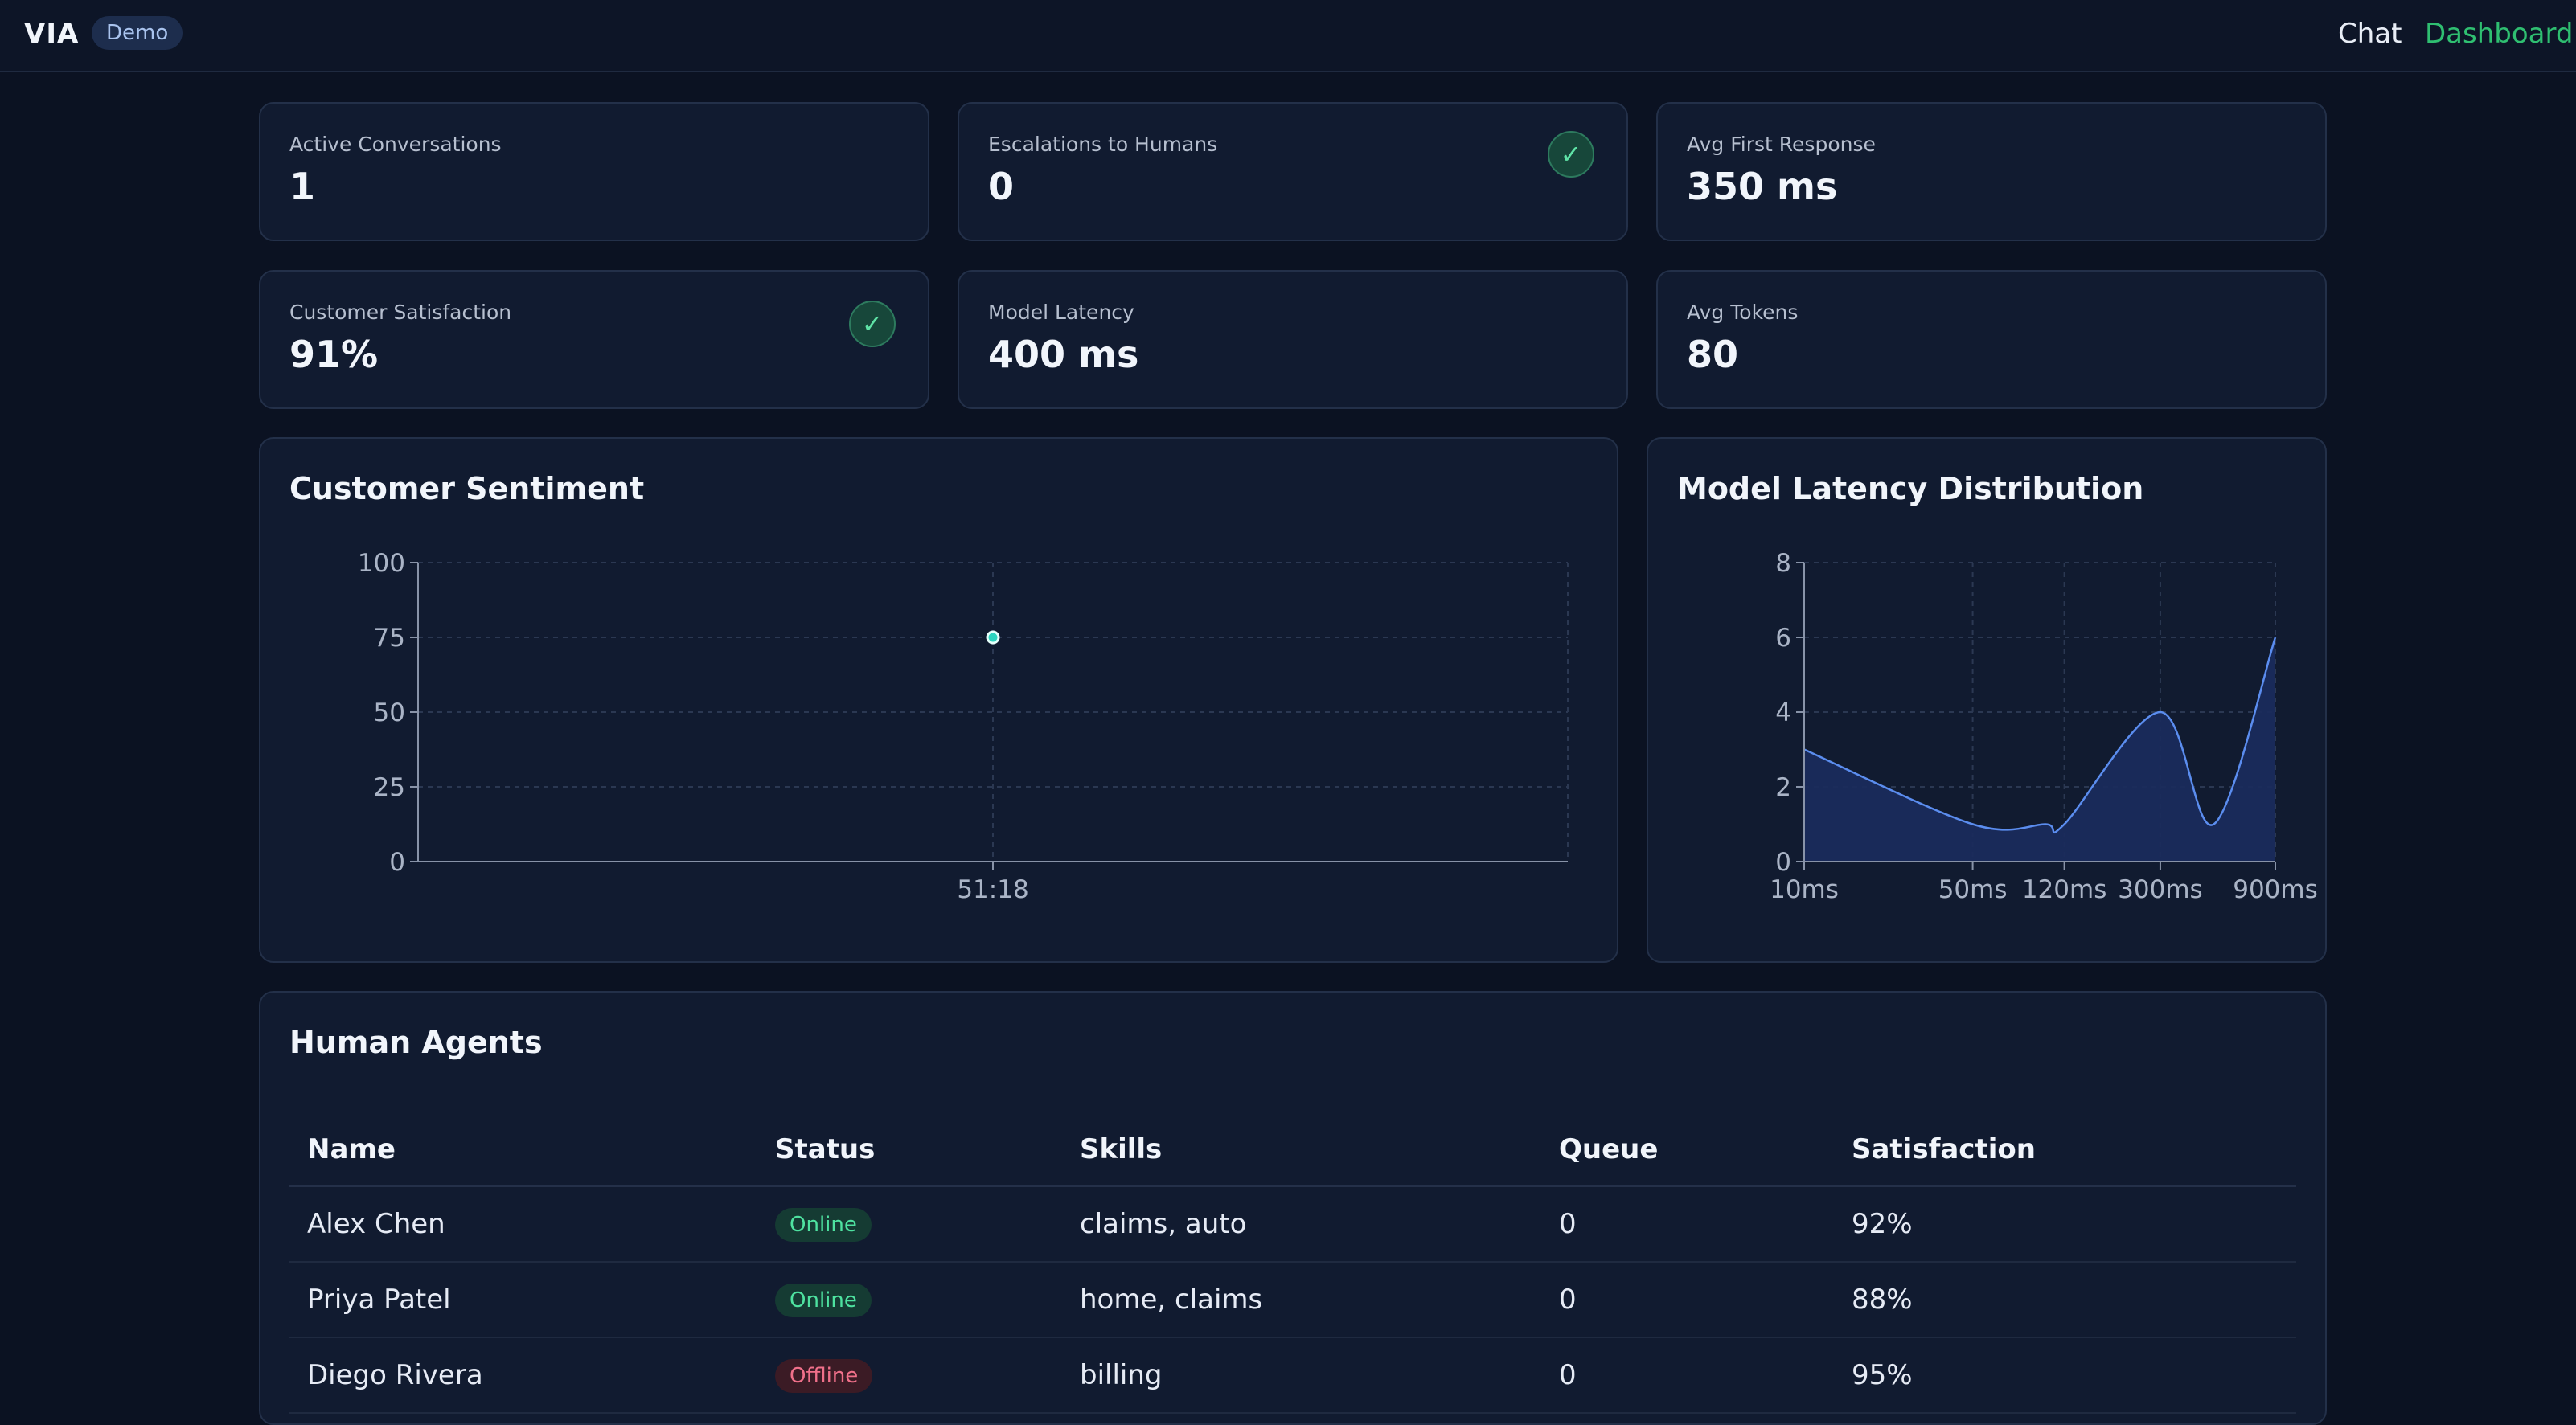 This screenshot has width=2576, height=1425. I want to click on kpi-value: 80, so click(1713, 354).